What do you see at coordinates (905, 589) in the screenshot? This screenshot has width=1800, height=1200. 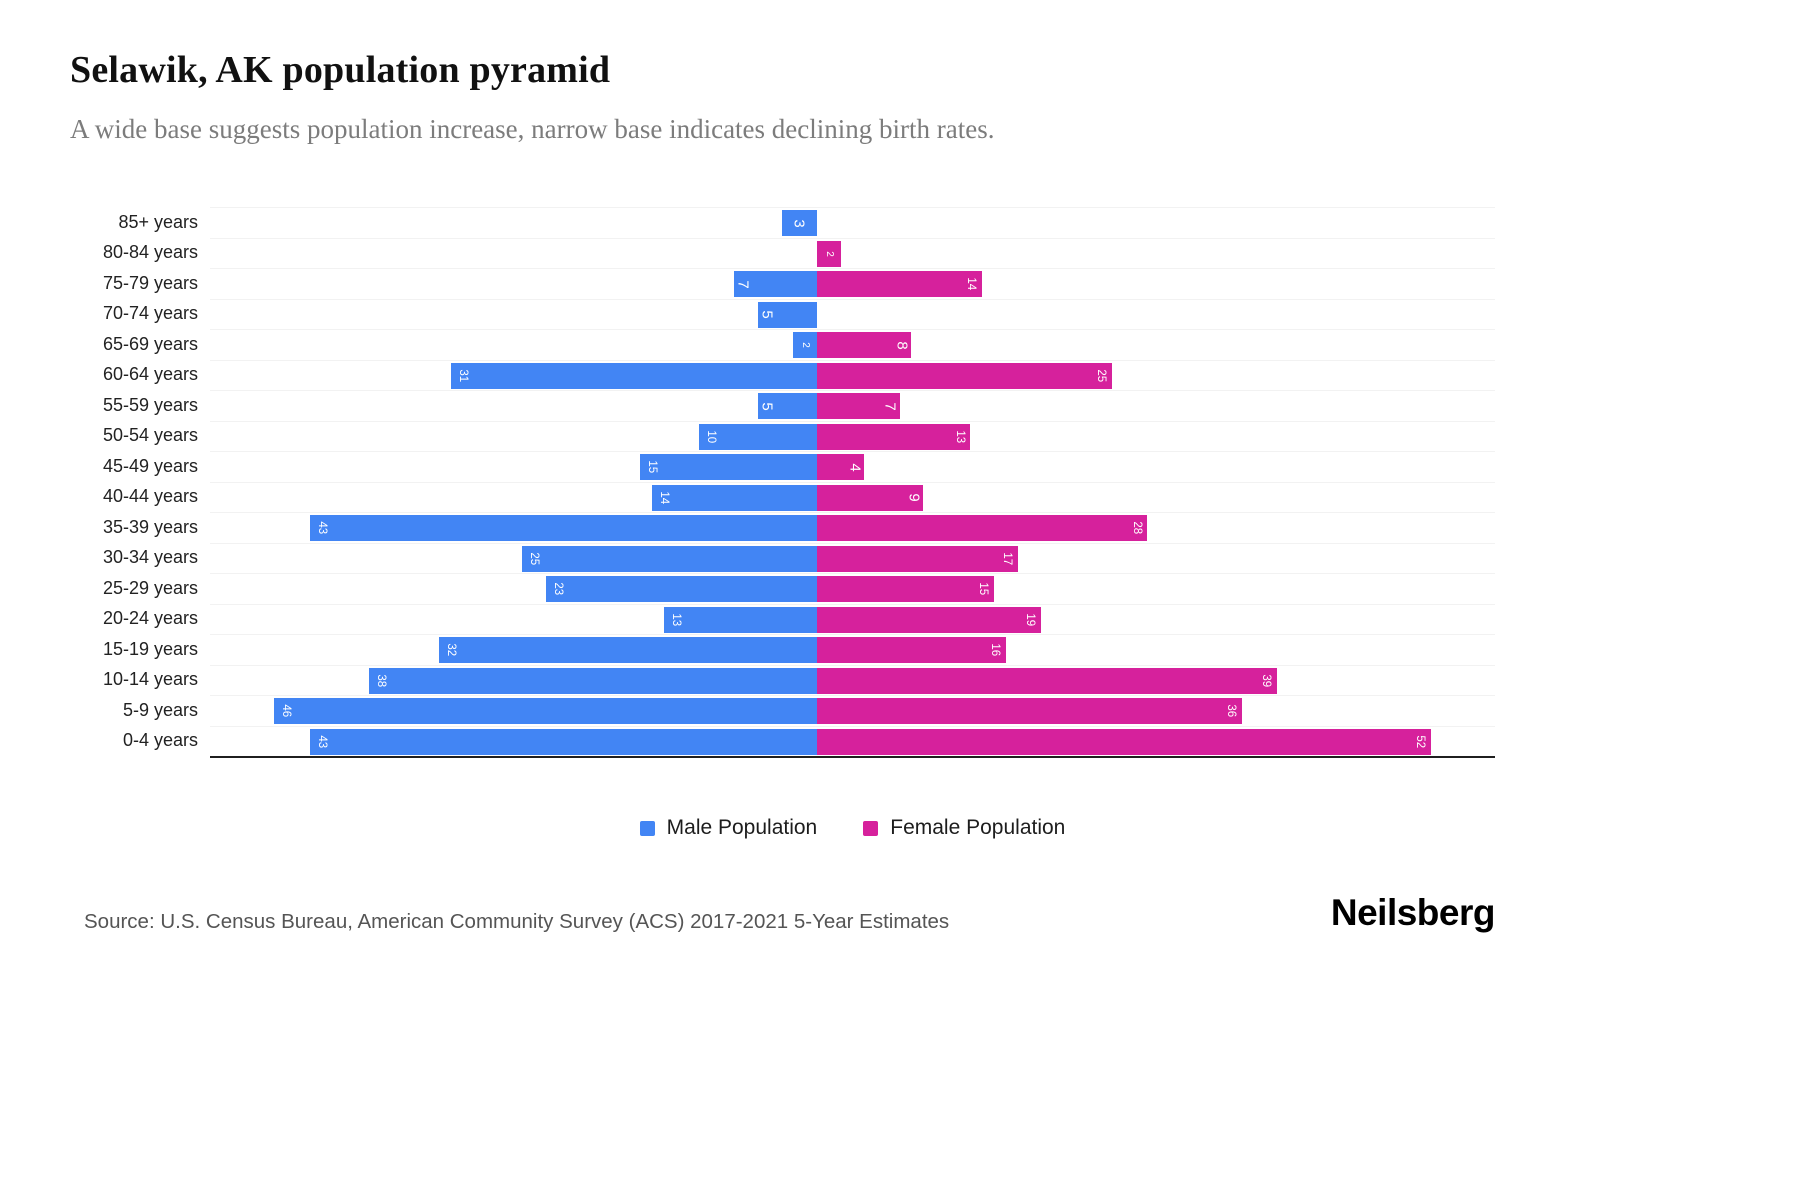 I see `female-bar: 15` at bounding box center [905, 589].